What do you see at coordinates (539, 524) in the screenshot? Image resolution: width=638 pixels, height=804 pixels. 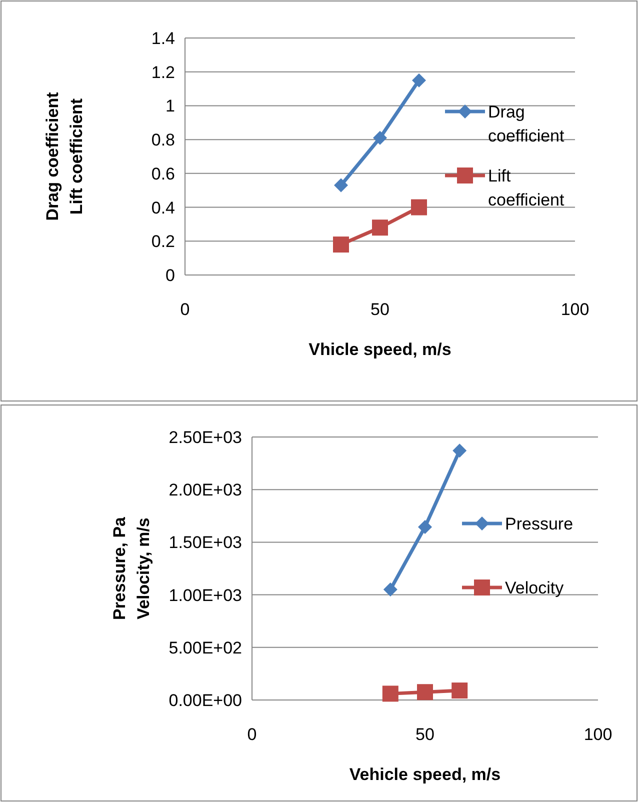 I see `legend-label: Pressure` at bounding box center [539, 524].